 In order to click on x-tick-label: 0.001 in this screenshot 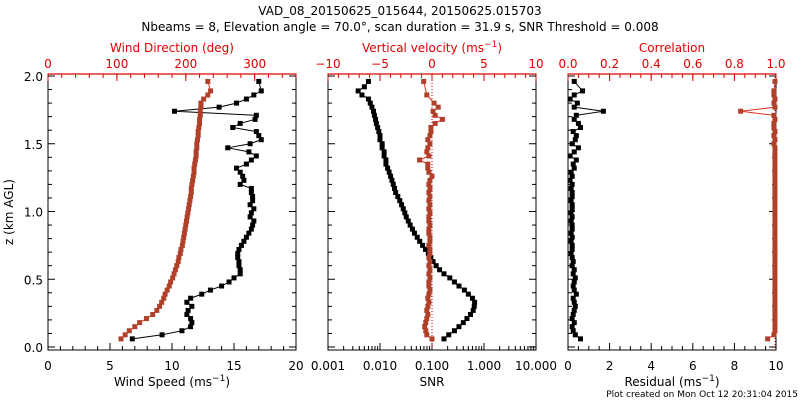, I will do `click(328, 366)`.